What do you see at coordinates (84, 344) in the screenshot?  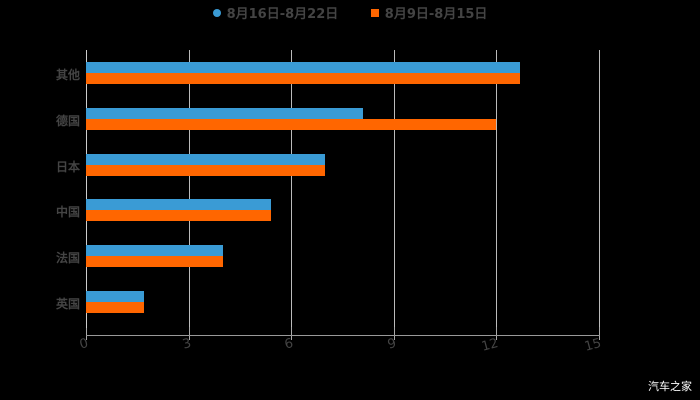 I see `x-tick-label: 0` at bounding box center [84, 344].